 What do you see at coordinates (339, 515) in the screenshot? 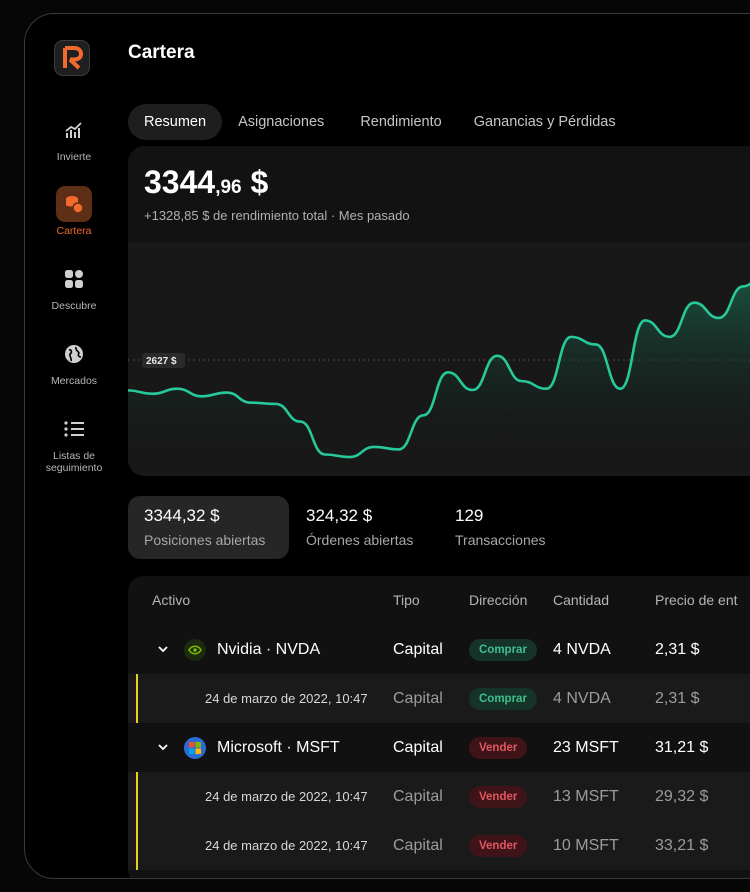
I see `stat-value: 324,32 $` at bounding box center [339, 515].